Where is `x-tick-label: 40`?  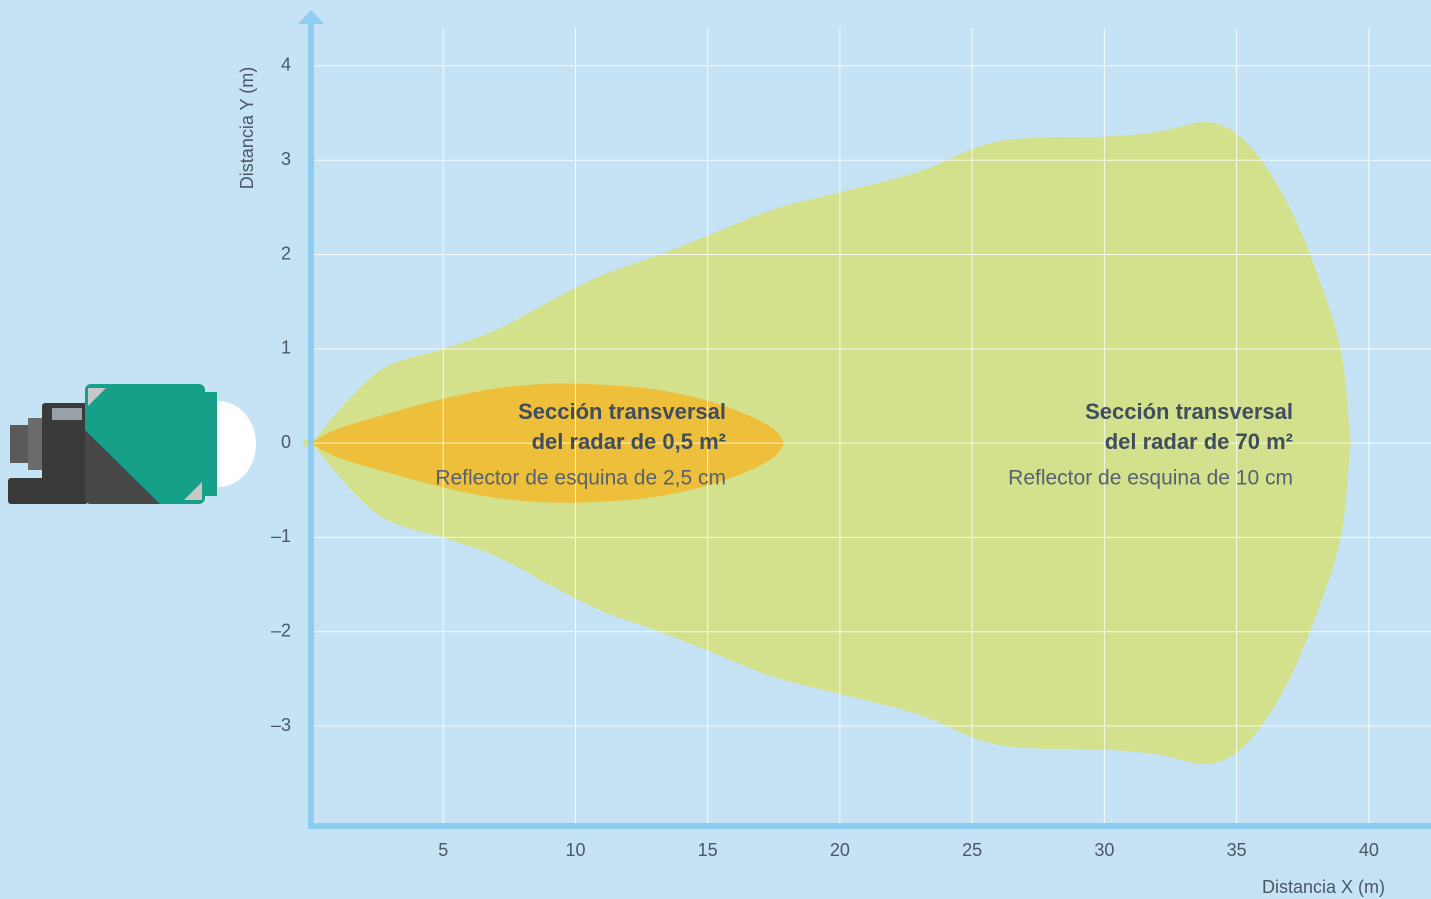 x-tick-label: 40 is located at coordinates (1369, 850).